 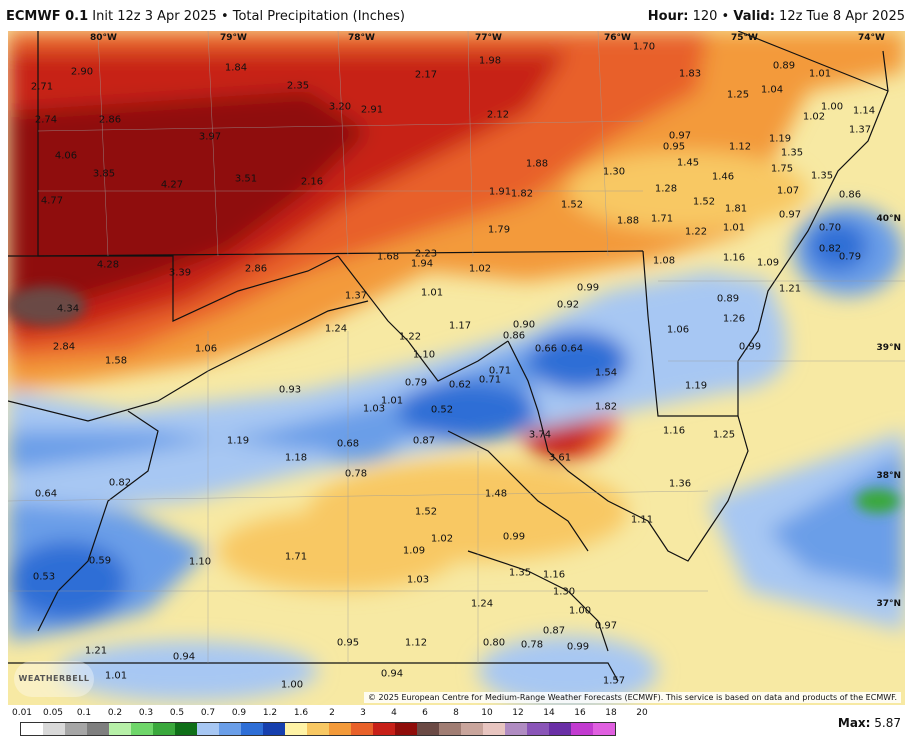 What do you see at coordinates (432, 293) in the screenshot?
I see `precip-value: 1.01` at bounding box center [432, 293].